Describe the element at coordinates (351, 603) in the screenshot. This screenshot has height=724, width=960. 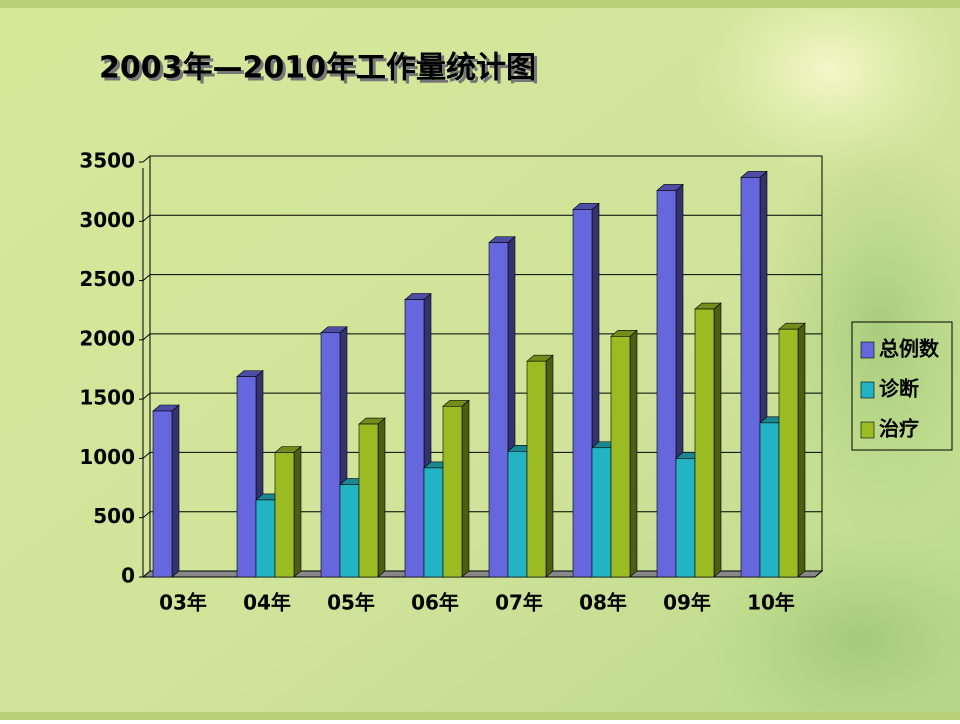
I see `x-tick-label: 05年` at that location.